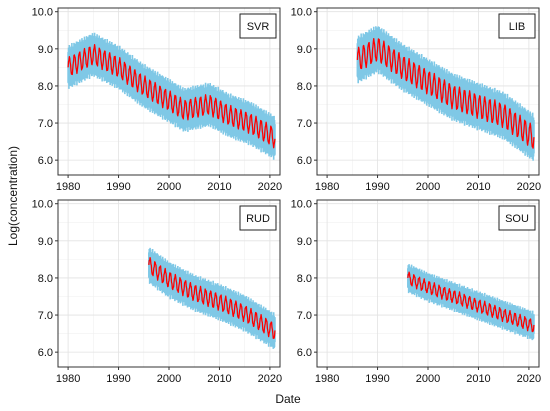 This screenshot has height=411, width=550. Describe the element at coordinates (171, 96) in the screenshot. I see `series-line-svr` at that location.